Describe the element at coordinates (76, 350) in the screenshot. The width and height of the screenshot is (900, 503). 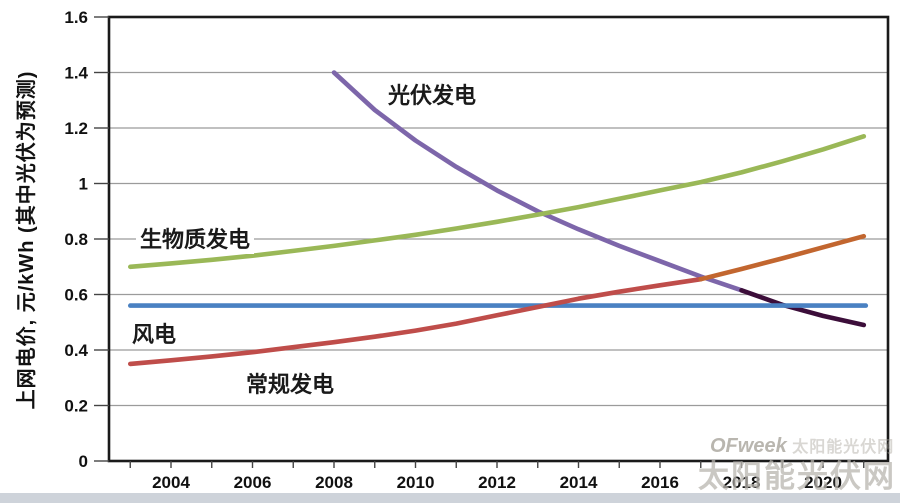
I see `y-tick-label: 0.4` at that location.